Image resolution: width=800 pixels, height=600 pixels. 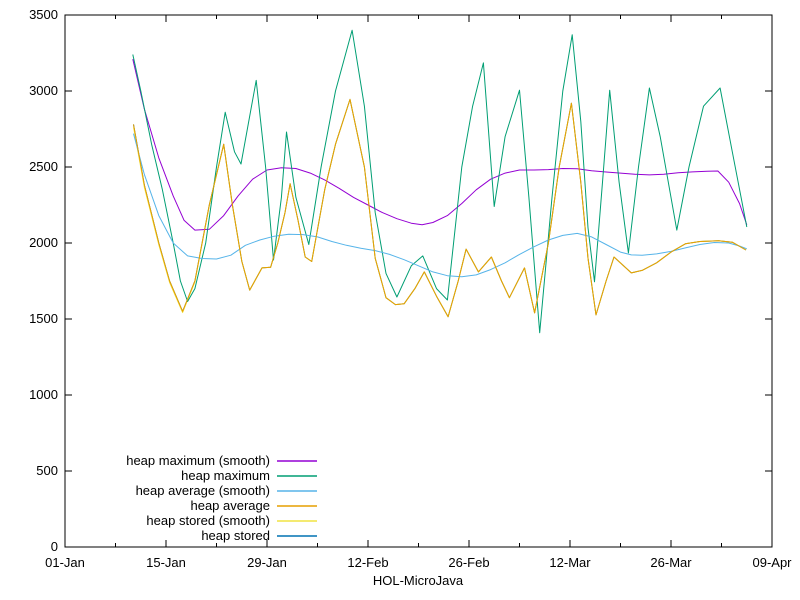 What do you see at coordinates (65, 562) in the screenshot?
I see `x-tick-label: 01-Jan` at bounding box center [65, 562].